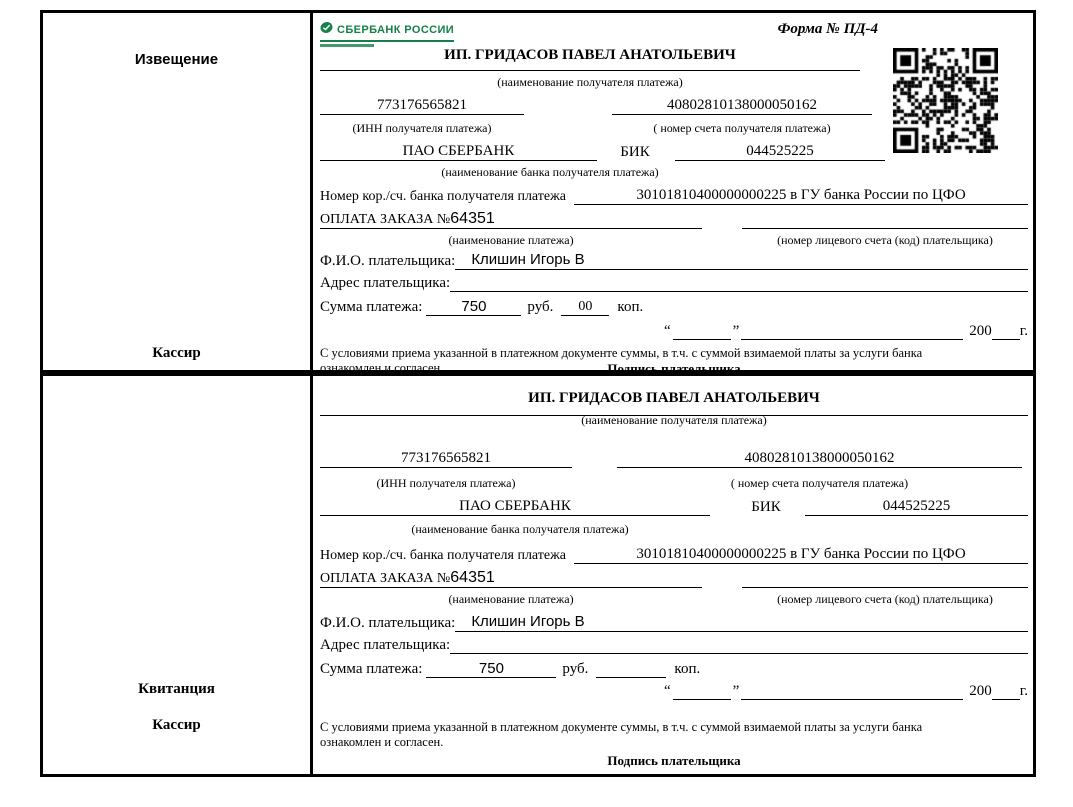 This screenshot has width=1073, height=807. I want to click on sberbank-logo: СБЕРБАНК РОССИИ, so click(387, 34).